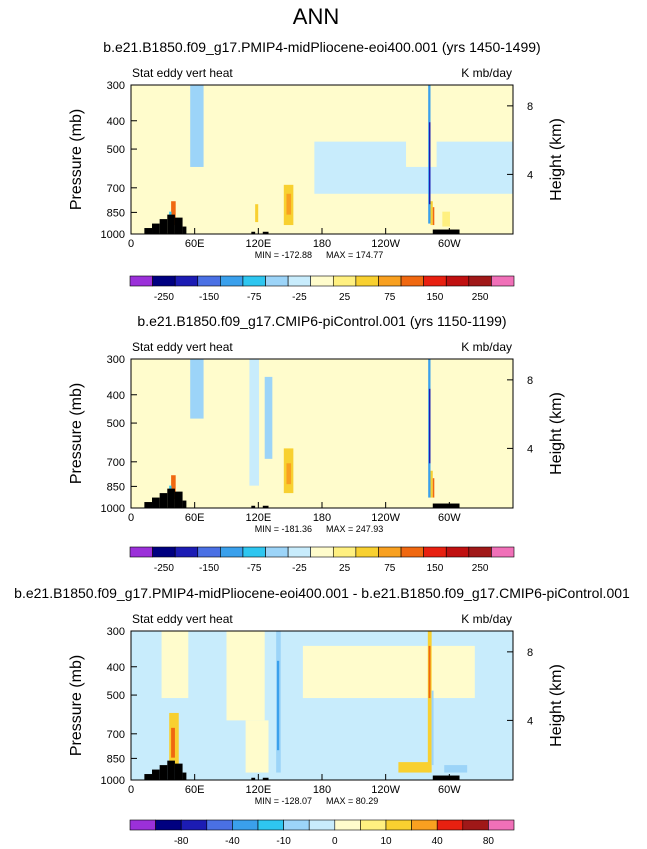  What do you see at coordinates (283, 840) in the screenshot?
I see `colorbar-label: -10` at bounding box center [283, 840].